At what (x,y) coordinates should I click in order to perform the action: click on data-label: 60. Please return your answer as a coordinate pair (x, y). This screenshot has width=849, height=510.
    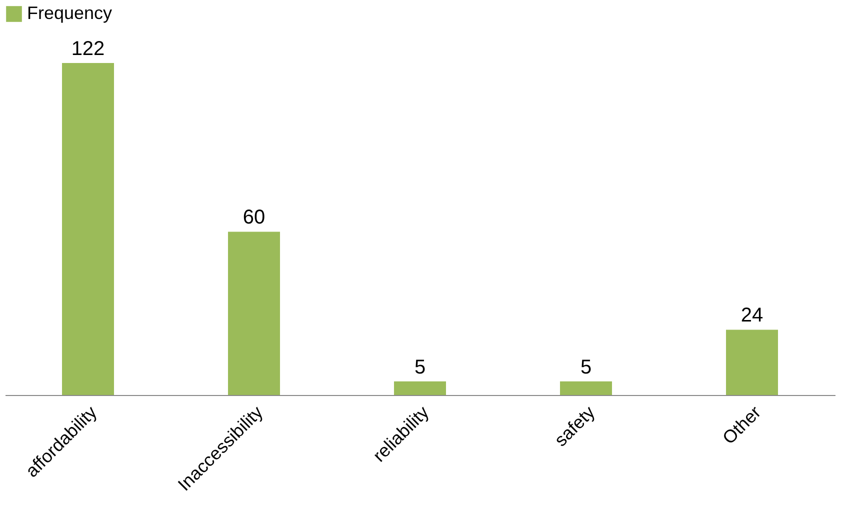
    Looking at the image, I should click on (254, 217).